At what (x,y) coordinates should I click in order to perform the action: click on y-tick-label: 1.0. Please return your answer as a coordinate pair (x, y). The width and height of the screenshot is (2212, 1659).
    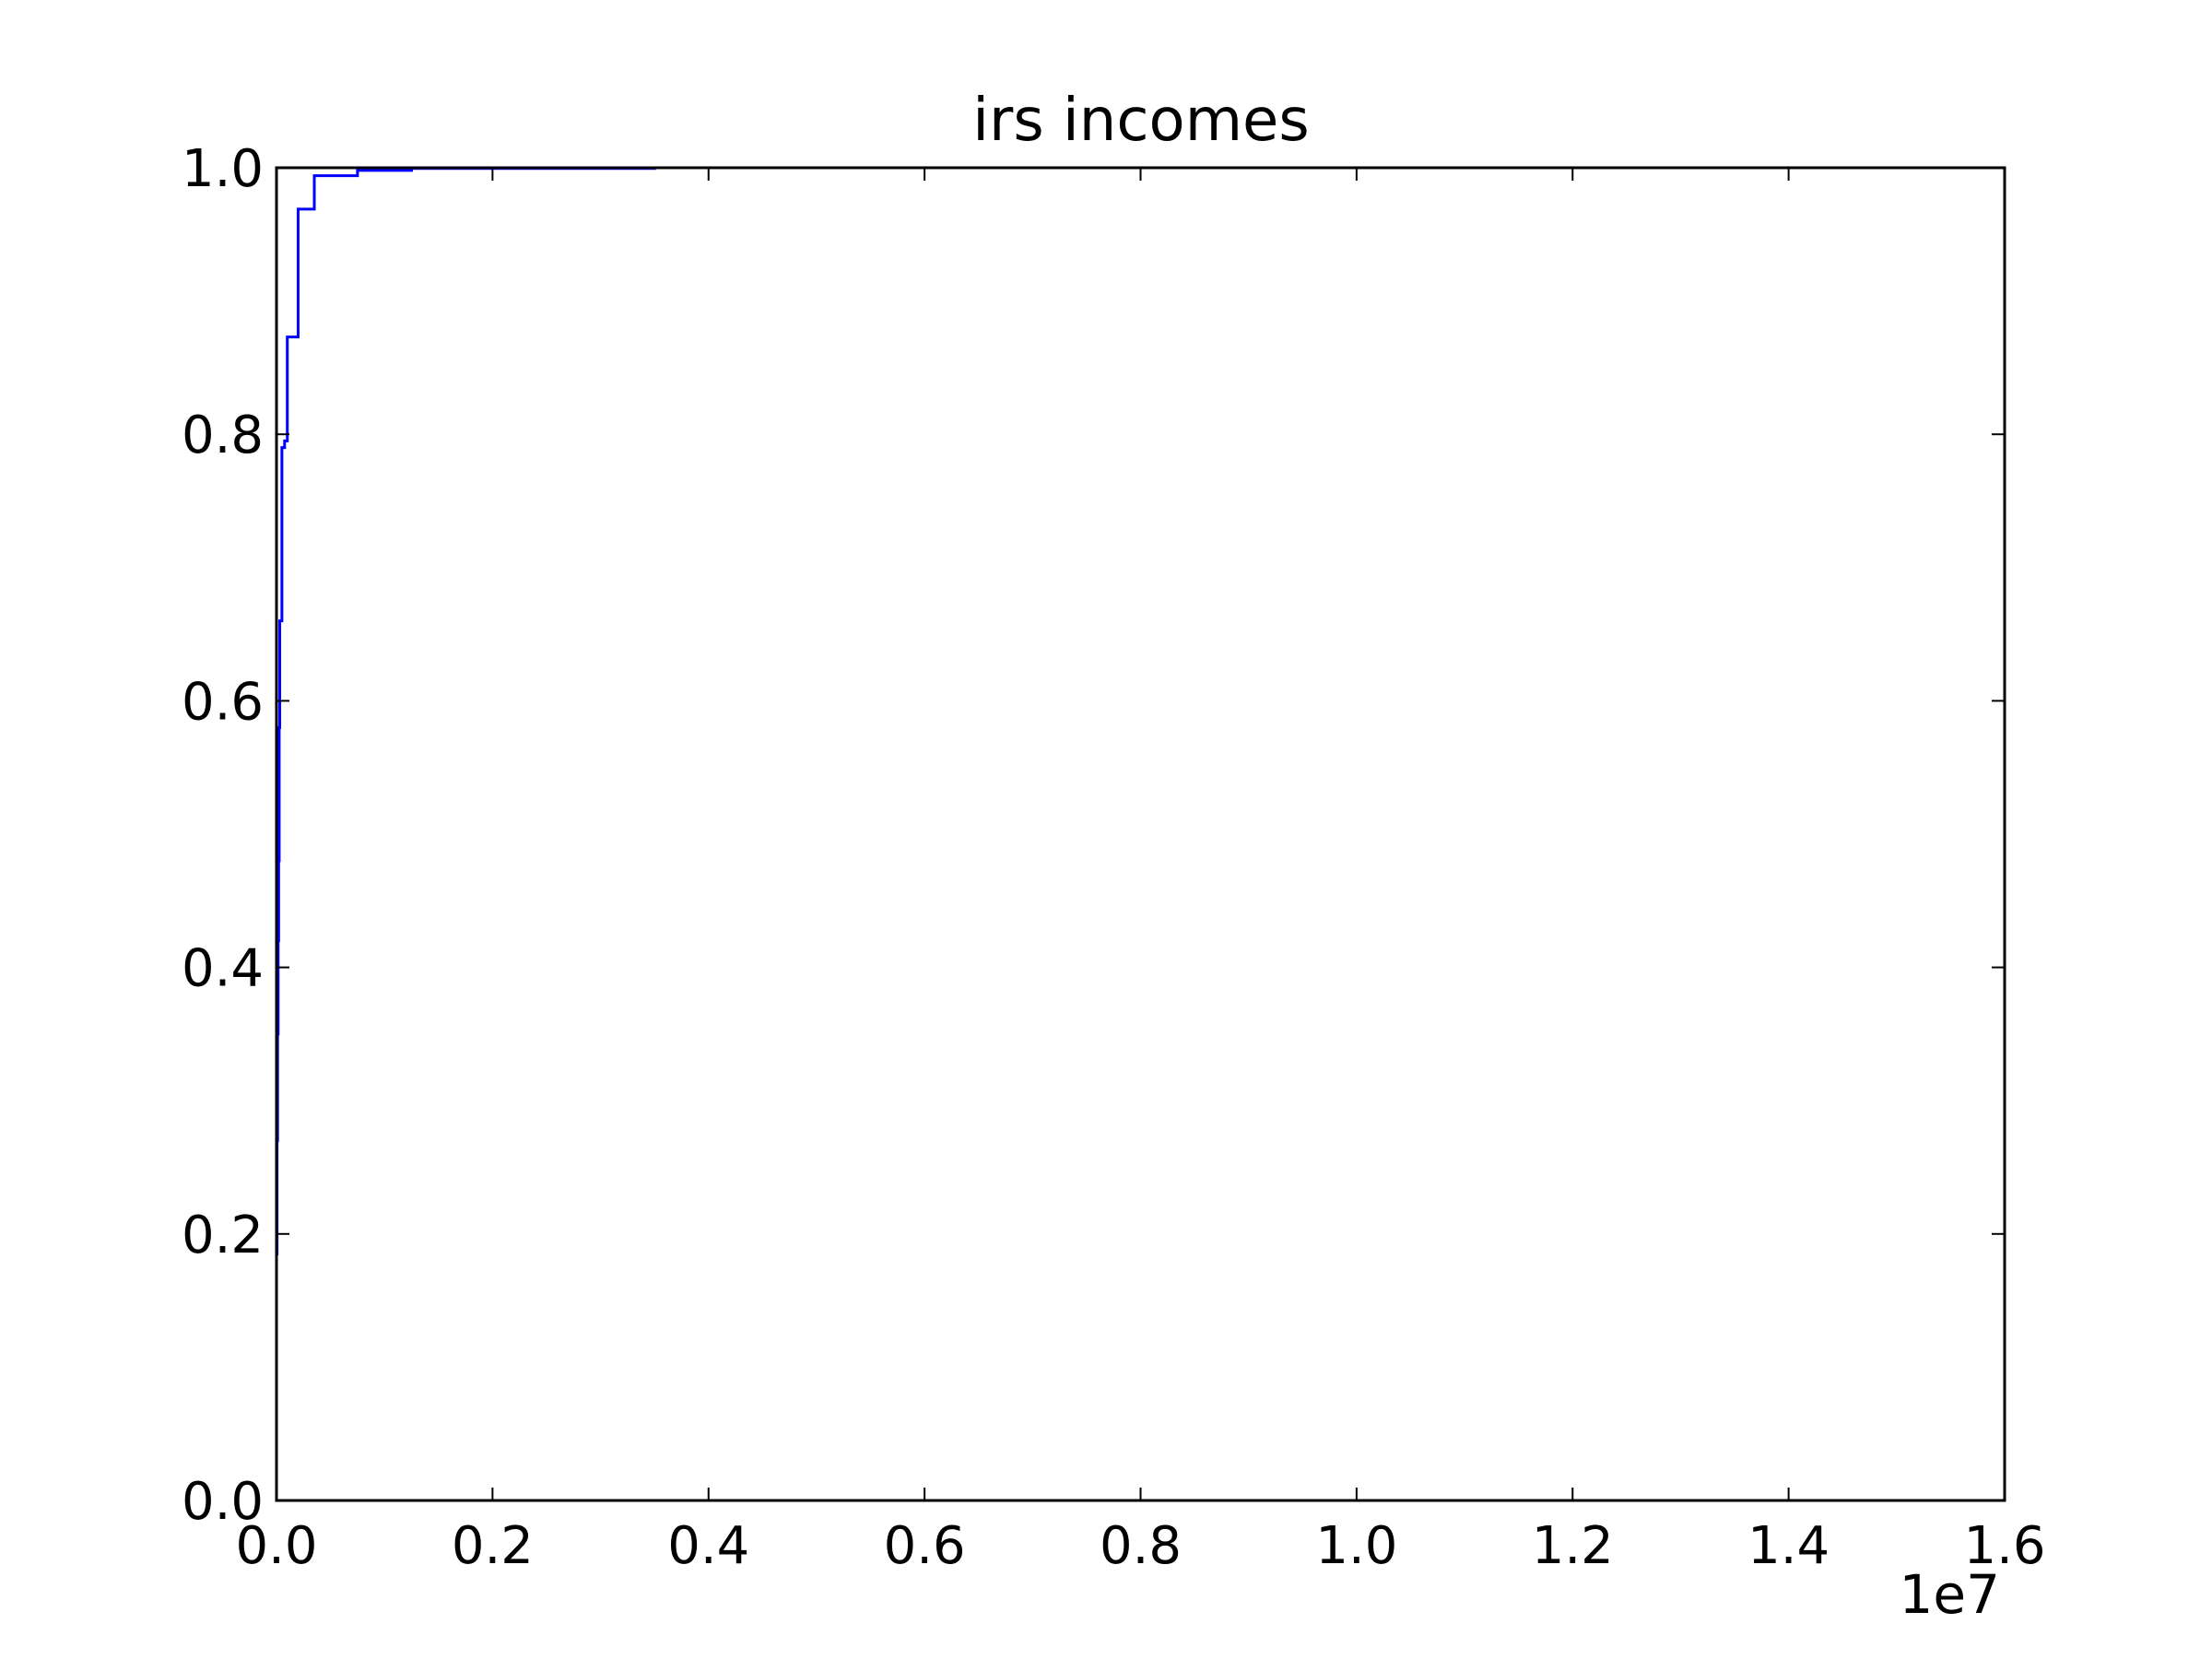
    Looking at the image, I should click on (223, 169).